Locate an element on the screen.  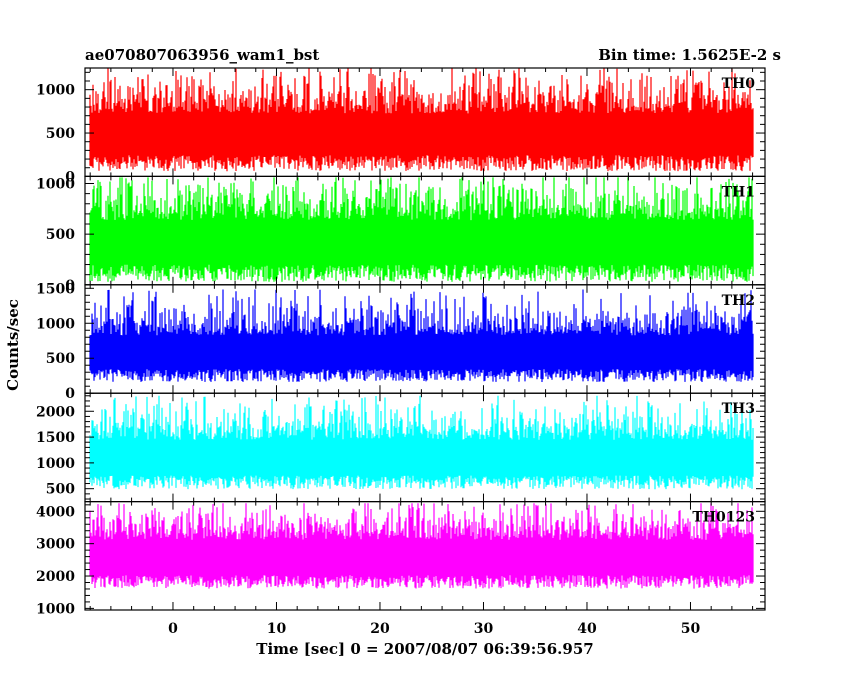
y-tick-label: 3000 is located at coordinates (55, 545).